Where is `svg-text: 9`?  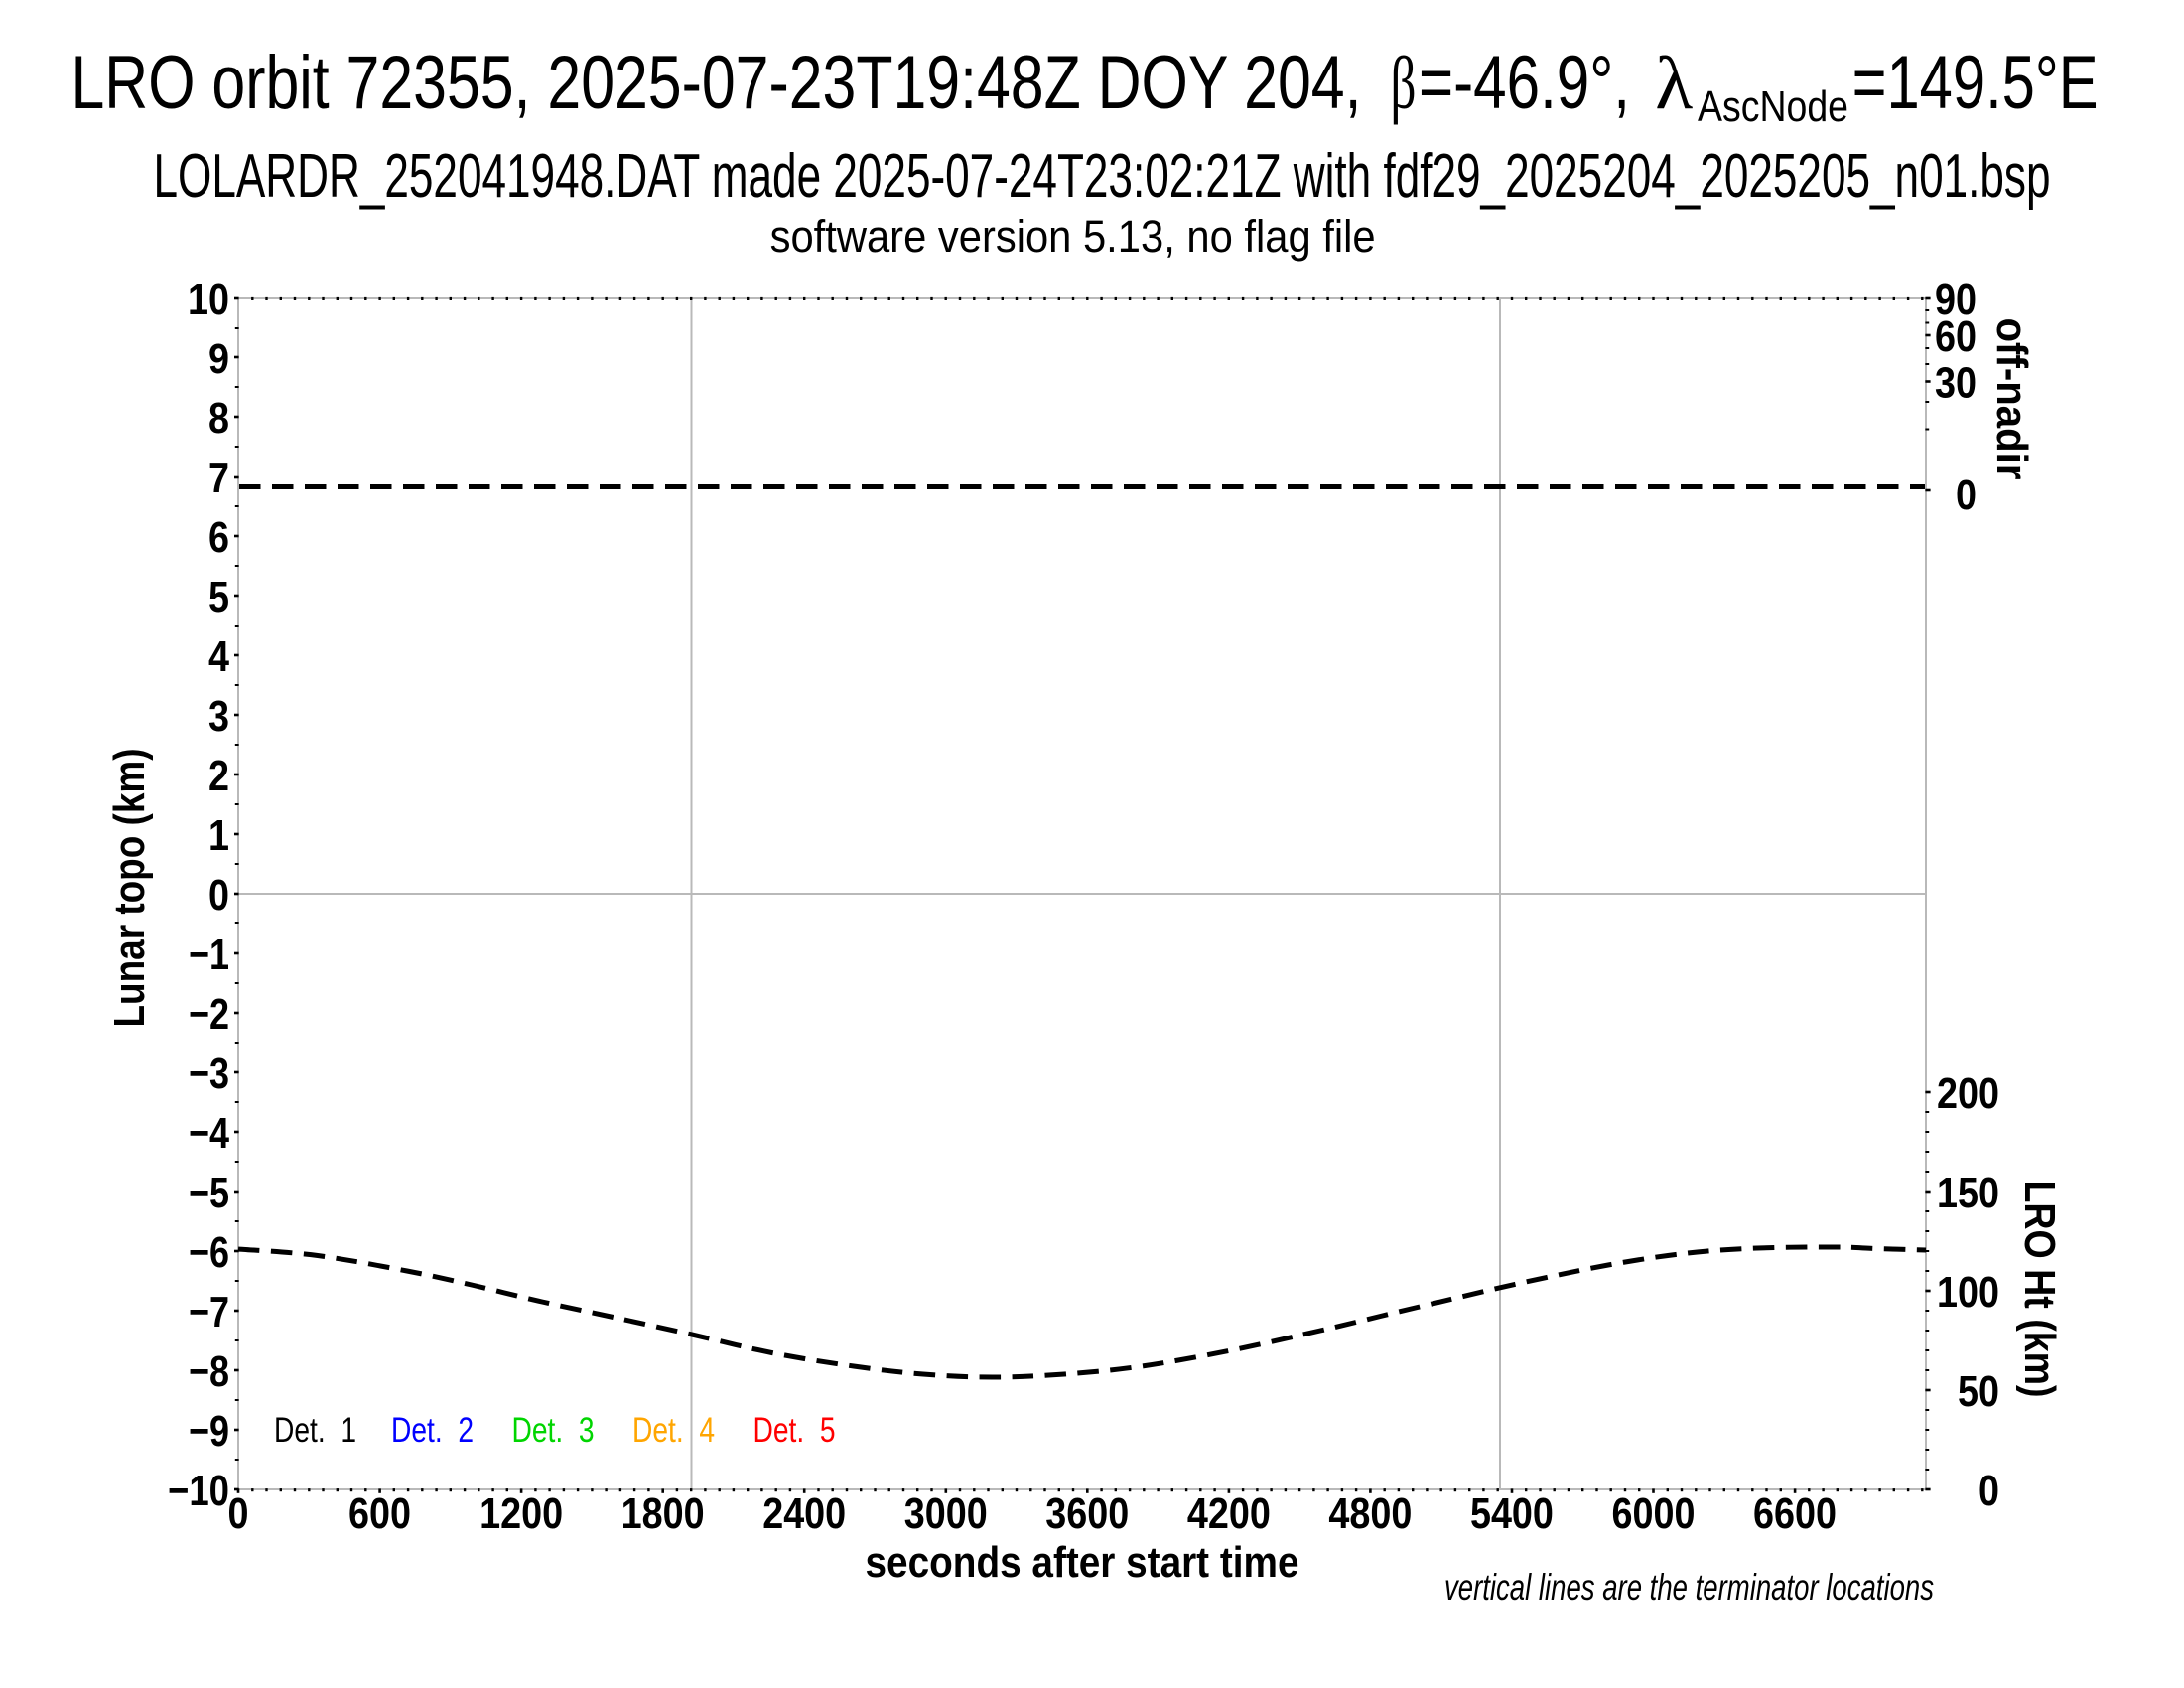
svg-text: 9 is located at coordinates (218, 359).